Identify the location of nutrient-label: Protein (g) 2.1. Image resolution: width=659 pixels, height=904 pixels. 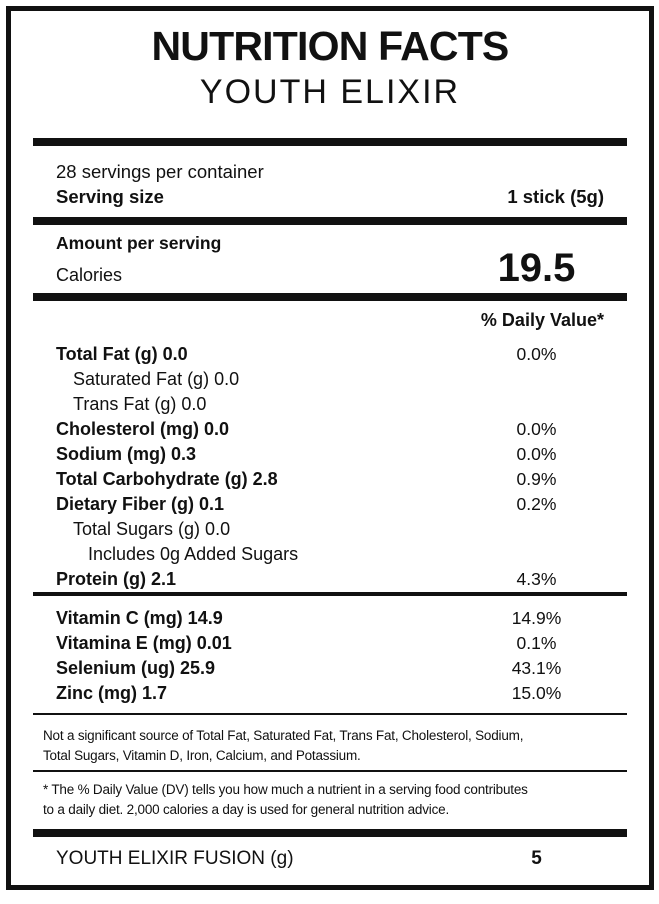
(116, 579).